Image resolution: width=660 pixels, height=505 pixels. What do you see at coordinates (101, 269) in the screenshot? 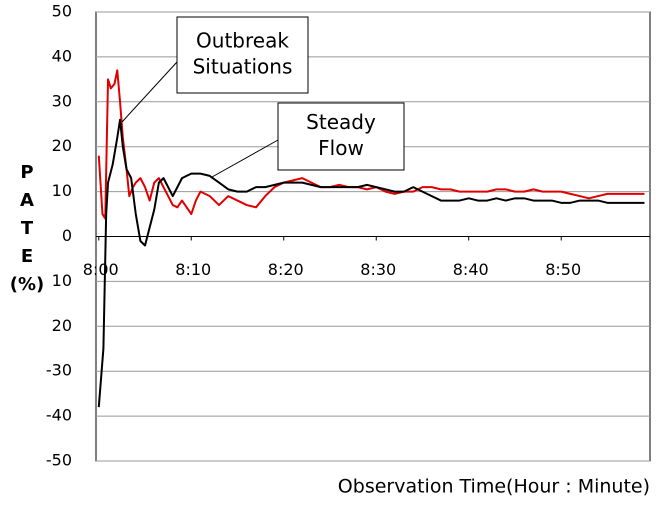
I see `x-tick-label: 8:00` at bounding box center [101, 269].